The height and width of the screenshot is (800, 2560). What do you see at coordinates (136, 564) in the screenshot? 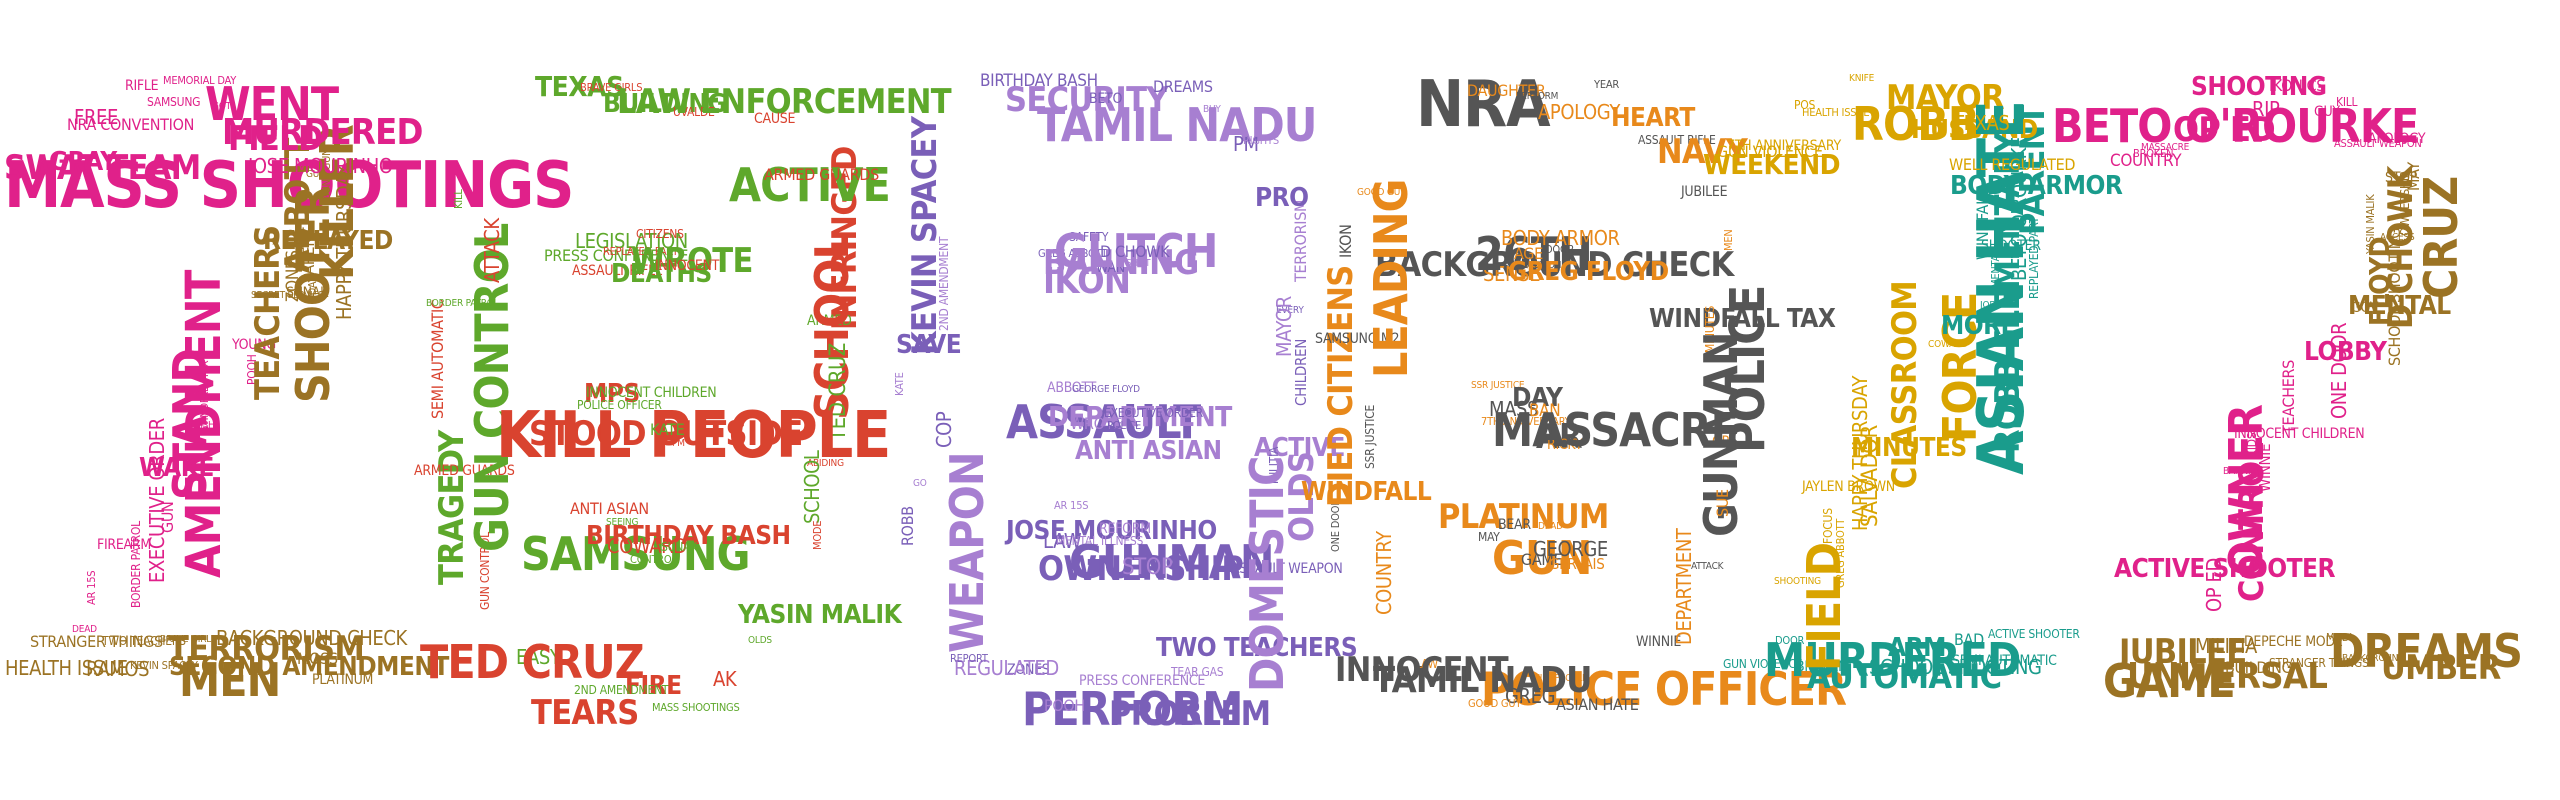
I see `cloud-word: BORDER PATROL` at bounding box center [136, 564].